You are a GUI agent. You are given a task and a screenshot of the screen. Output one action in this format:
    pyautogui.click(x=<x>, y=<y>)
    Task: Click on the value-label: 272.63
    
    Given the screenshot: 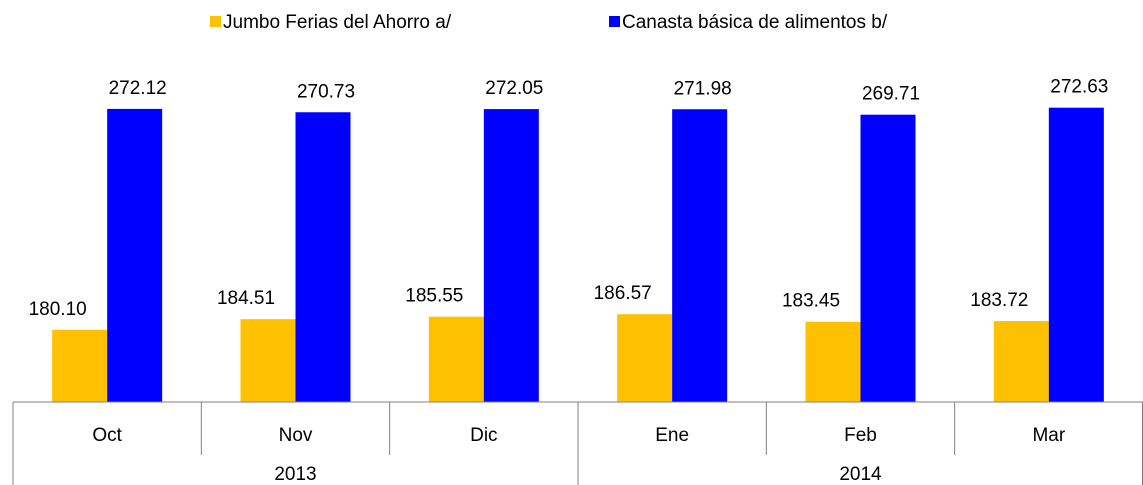 What is the action you would take?
    pyautogui.click(x=1079, y=87)
    